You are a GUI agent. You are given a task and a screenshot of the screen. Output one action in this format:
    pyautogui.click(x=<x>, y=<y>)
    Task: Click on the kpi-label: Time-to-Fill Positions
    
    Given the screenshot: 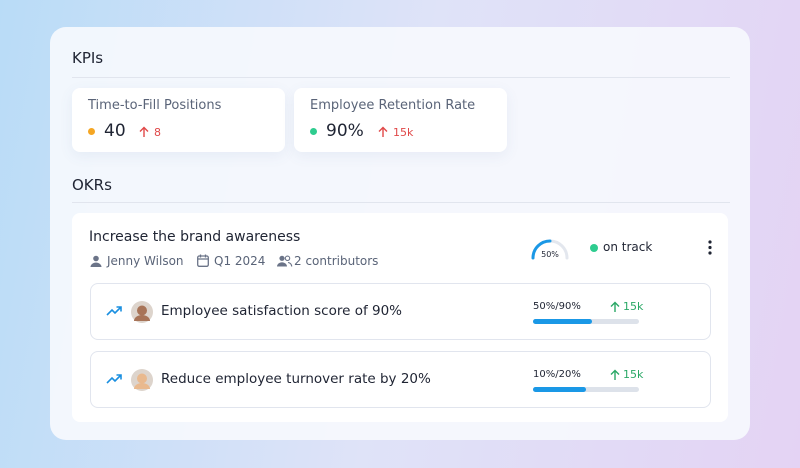 What is the action you would take?
    pyautogui.click(x=155, y=105)
    